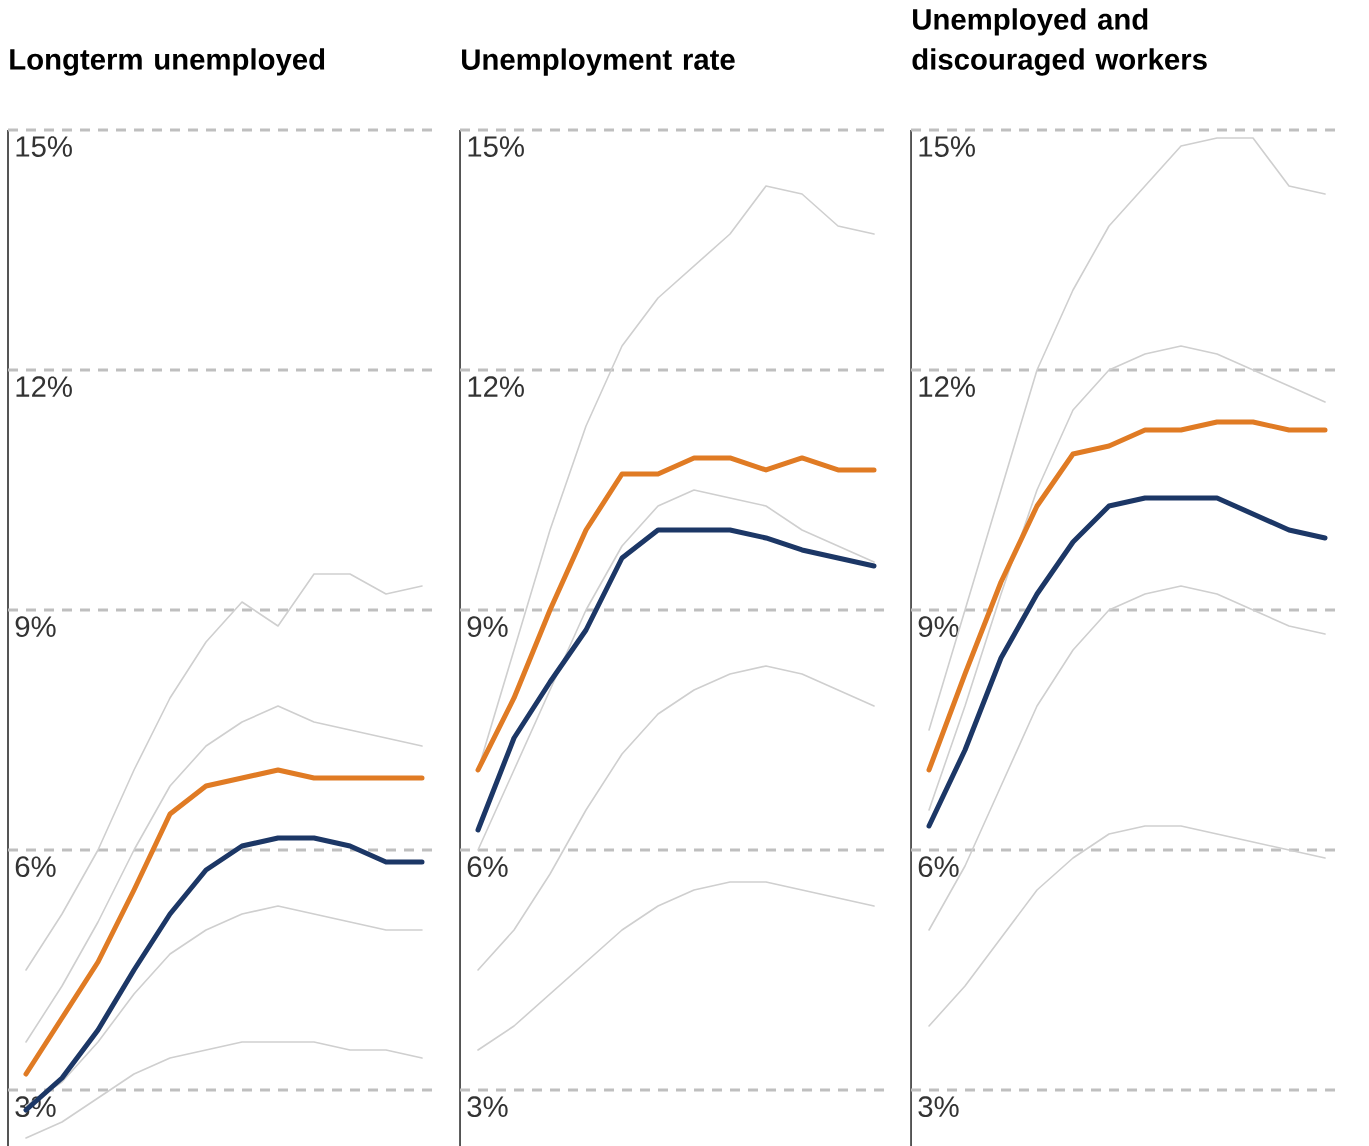  I want to click on chart-title: Unemployed and discouraged workers, so click(1059, 42).